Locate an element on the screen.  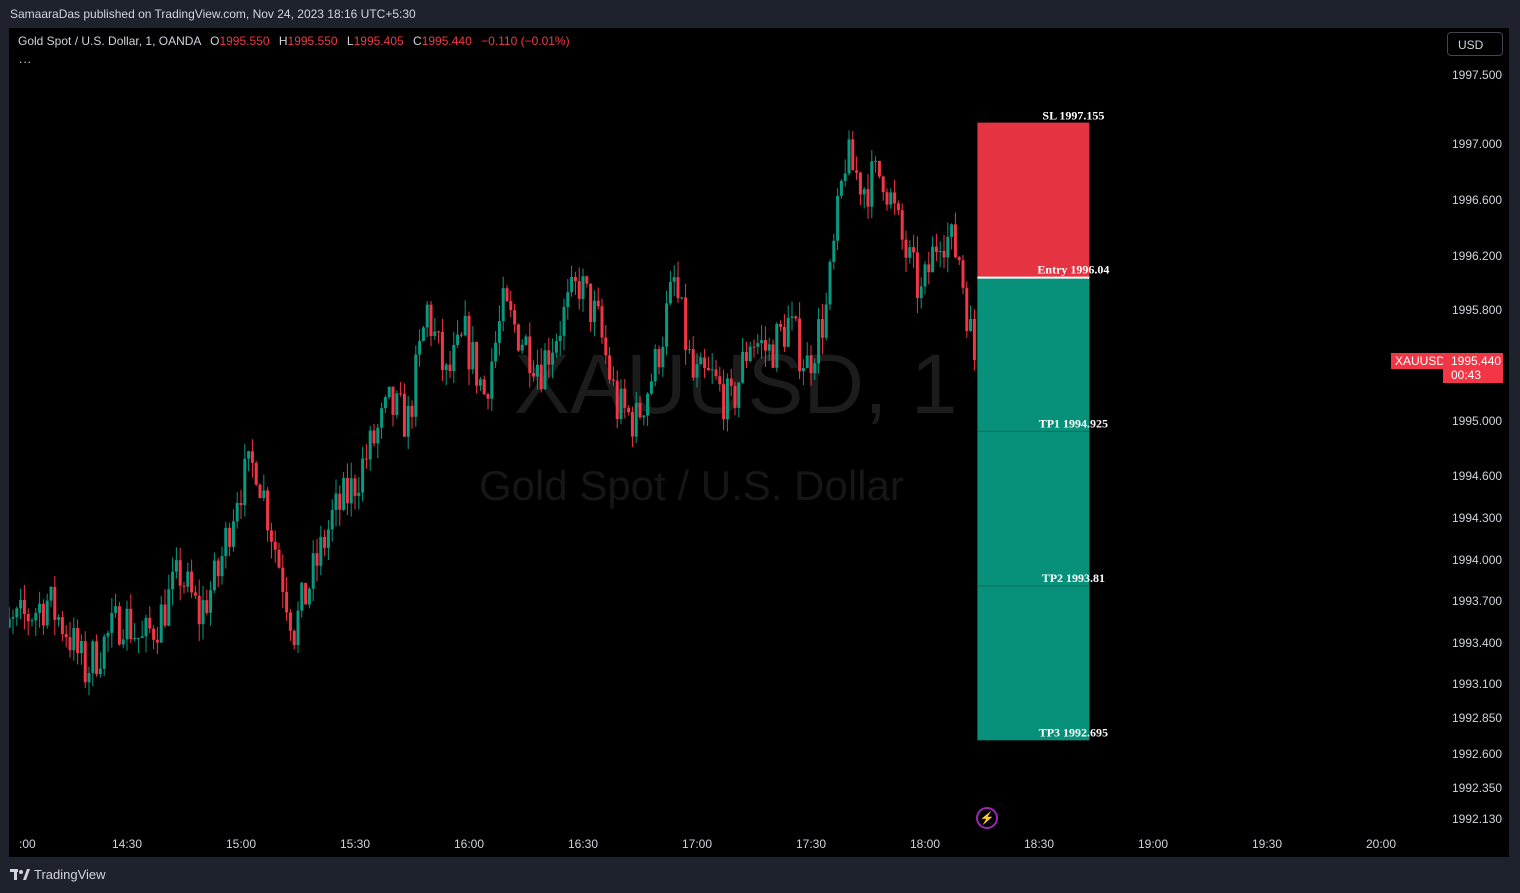
lightning-icon: ⚡ is located at coordinates (987, 818).